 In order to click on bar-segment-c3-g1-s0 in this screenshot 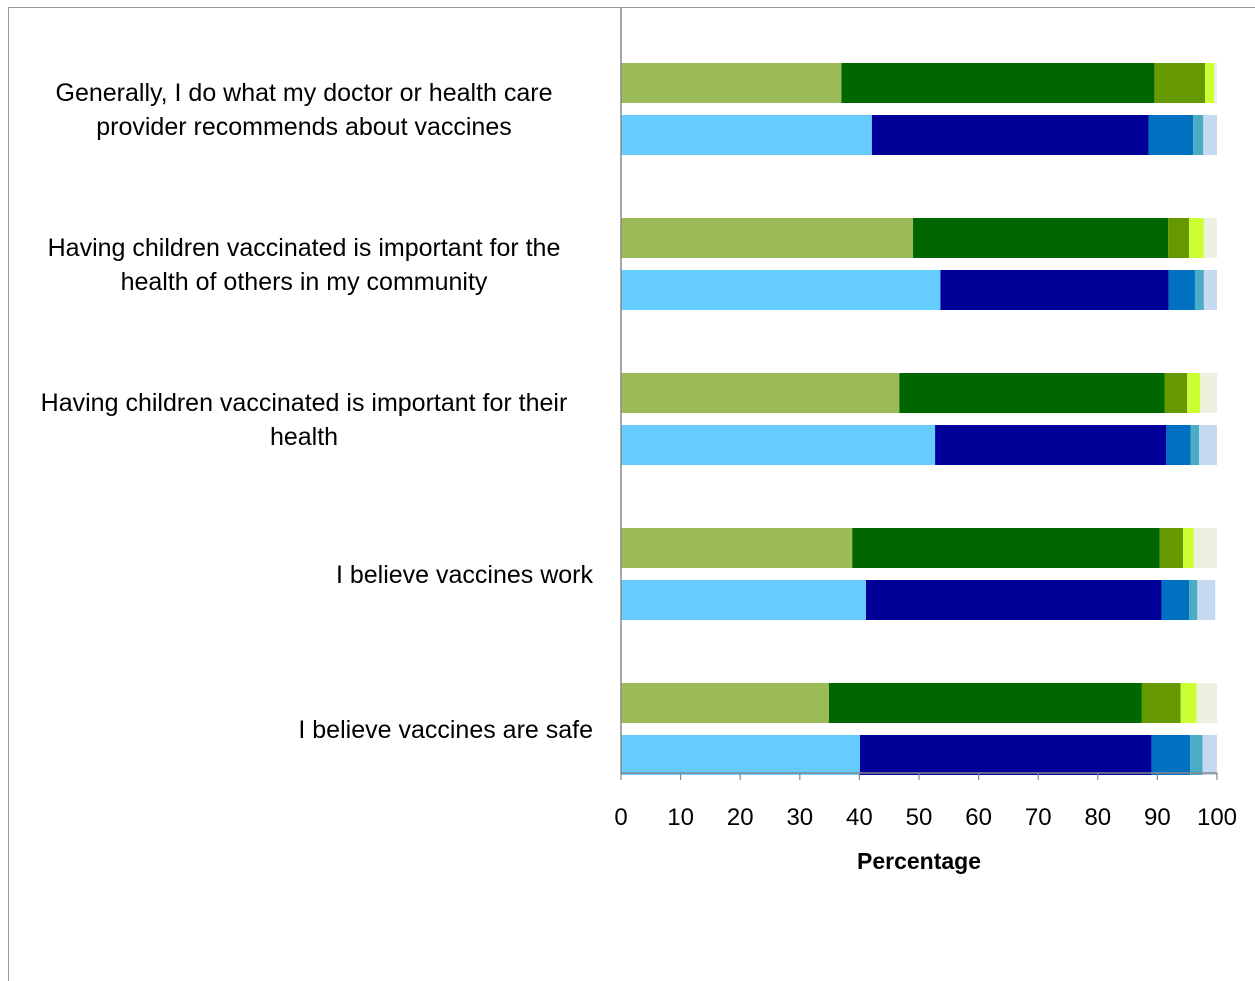, I will do `click(743, 600)`.